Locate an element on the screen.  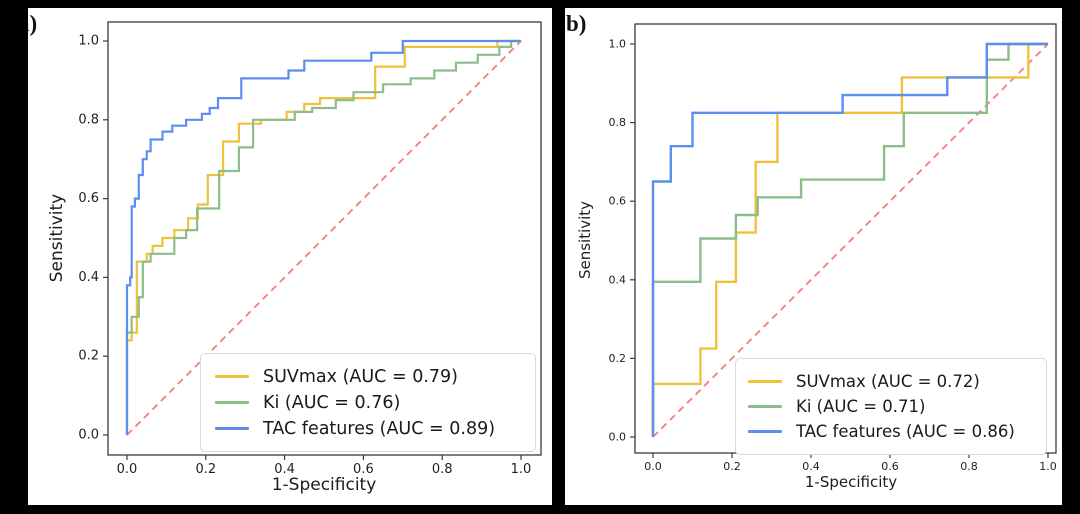
legend-item-suvmax: SUVmax (AUC = 0.79) is located at coordinates (368, 377).